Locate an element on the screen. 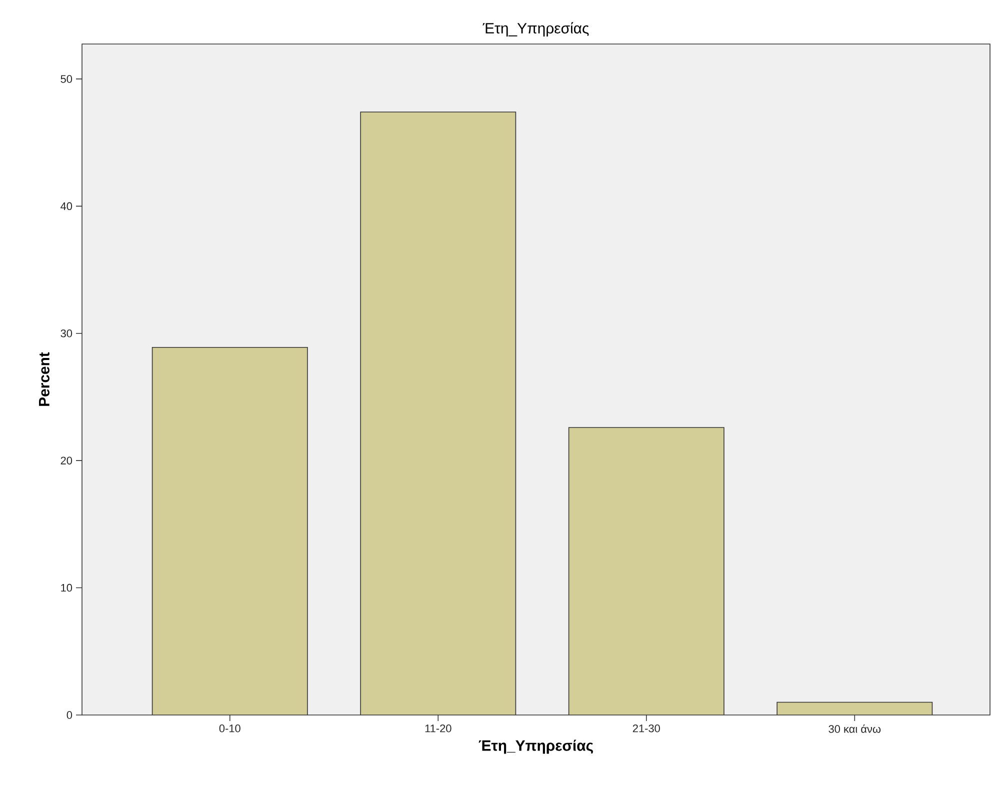 This screenshot has width=993, height=791. y-tick-label: 20 is located at coordinates (66, 460).